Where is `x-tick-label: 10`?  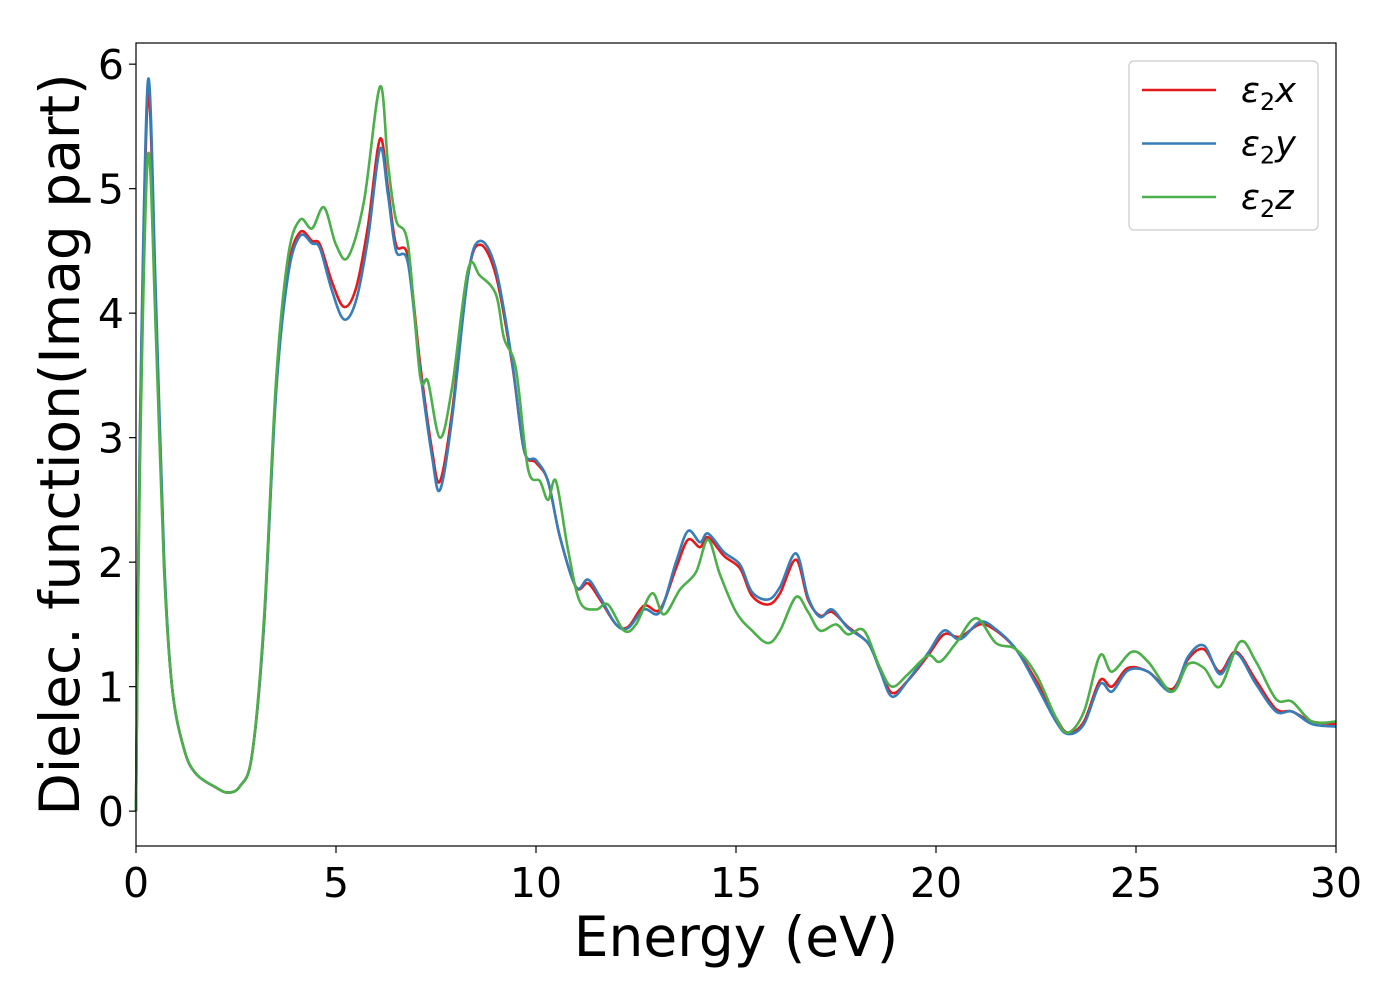 x-tick-label: 10 is located at coordinates (536, 883).